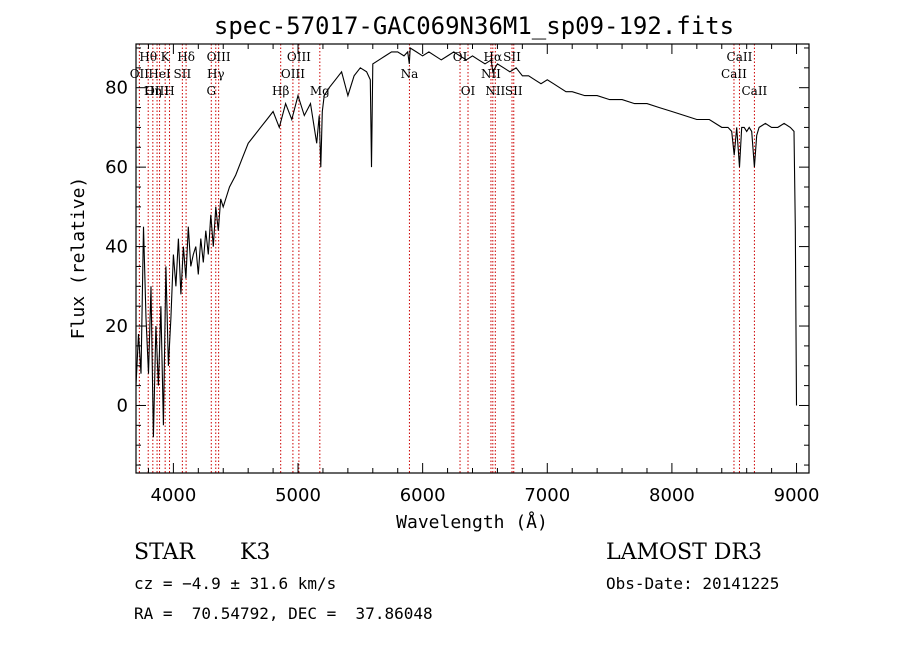 The image size is (900, 649). I want to click on survey-name: LAMOST DR3, so click(684, 552).